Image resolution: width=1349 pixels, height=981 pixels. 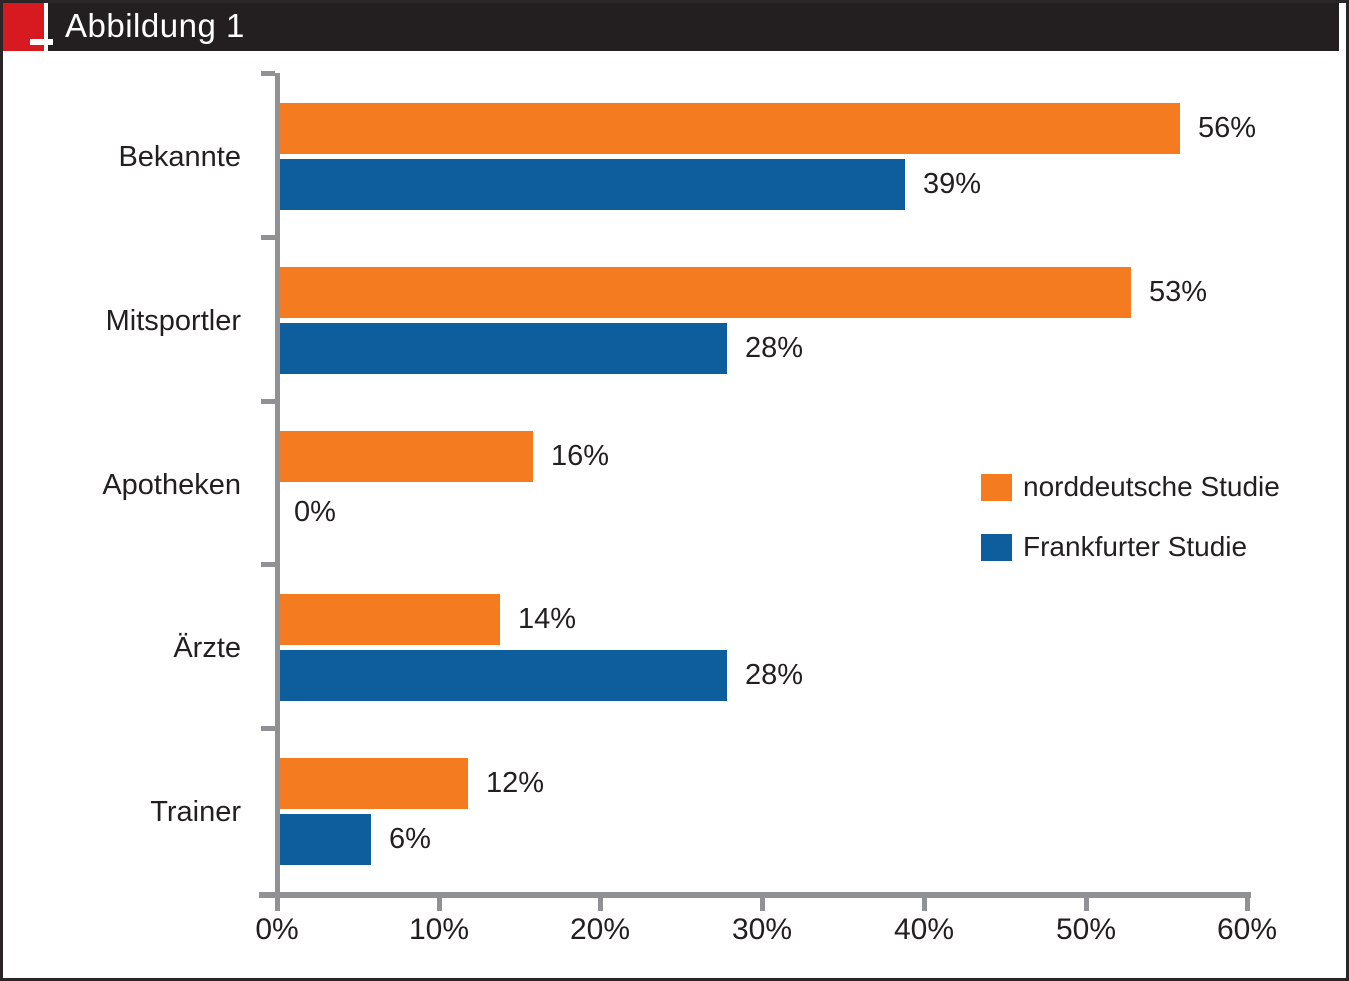 What do you see at coordinates (503, 675) in the screenshot?
I see `bar-frankfurter-ärzte` at bounding box center [503, 675].